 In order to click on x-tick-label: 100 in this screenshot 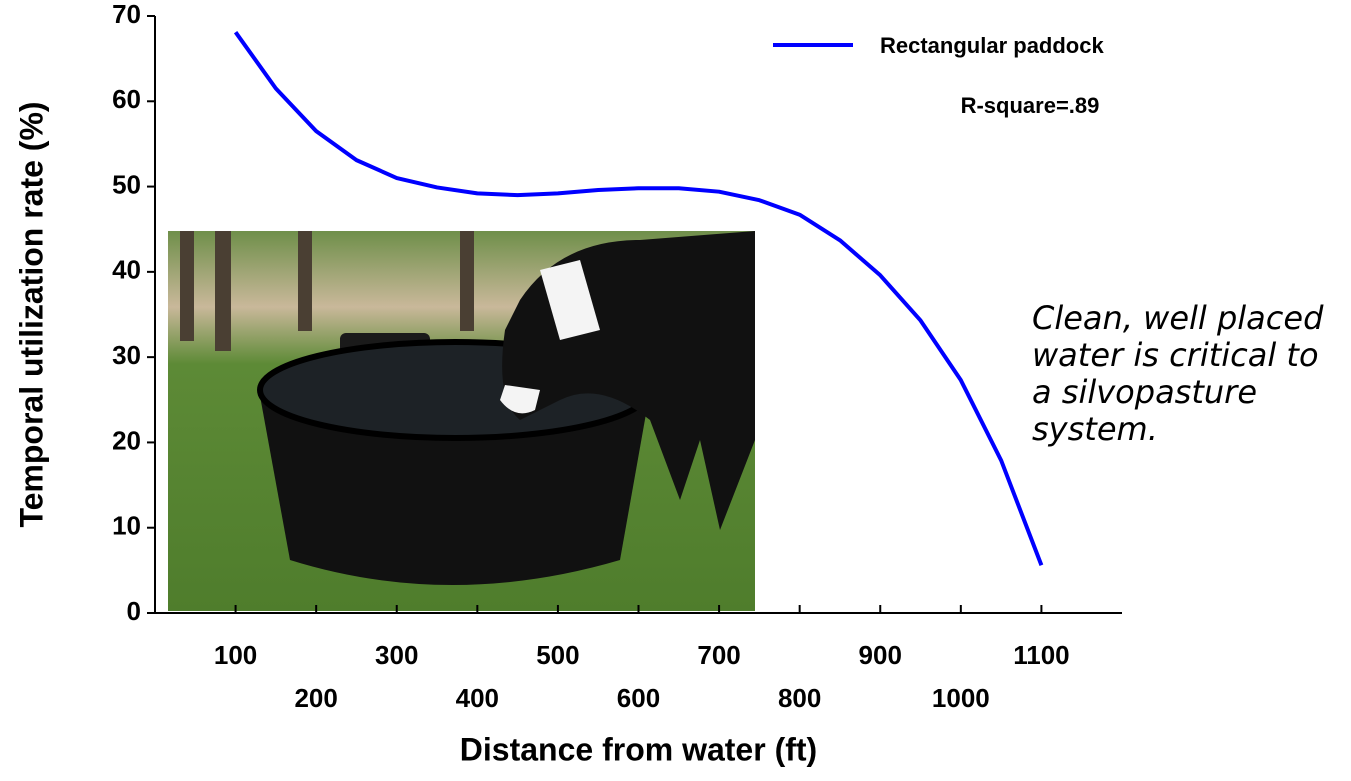, I will do `click(235, 655)`.